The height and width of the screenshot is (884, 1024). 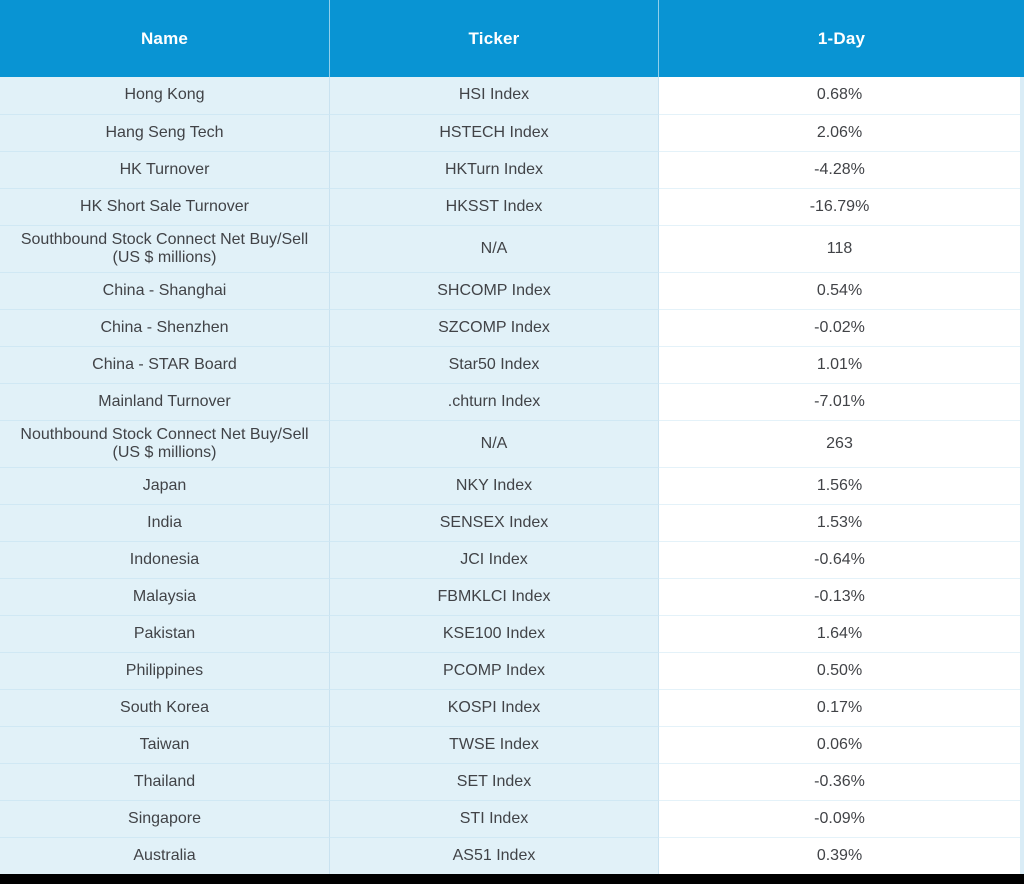 What do you see at coordinates (165, 522) in the screenshot?
I see `name-cell: India` at bounding box center [165, 522].